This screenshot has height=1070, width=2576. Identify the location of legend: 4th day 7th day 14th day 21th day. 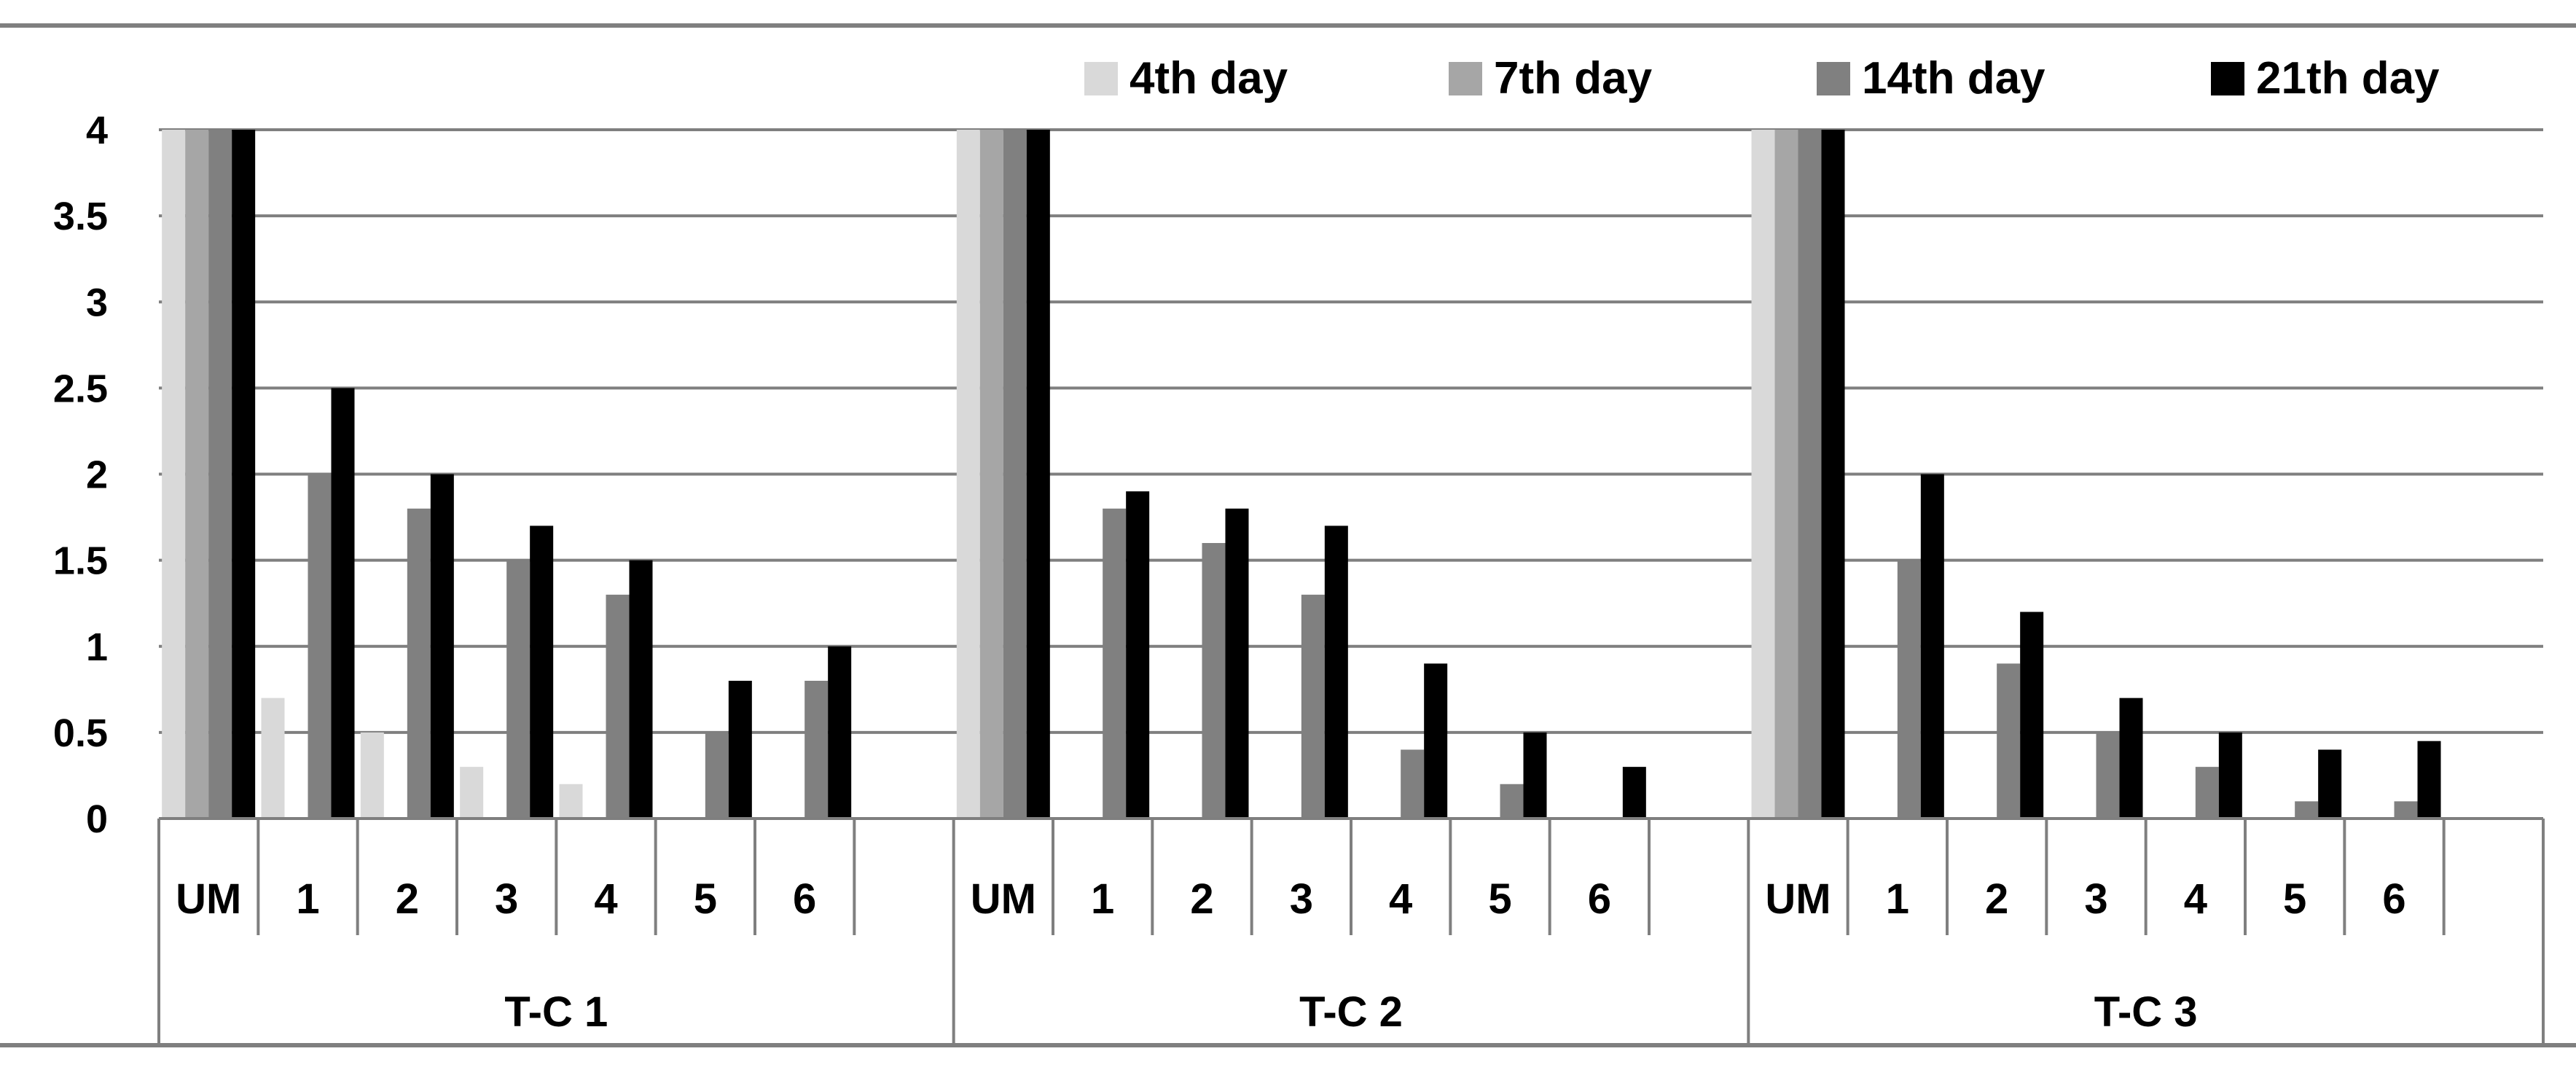
(1762, 78).